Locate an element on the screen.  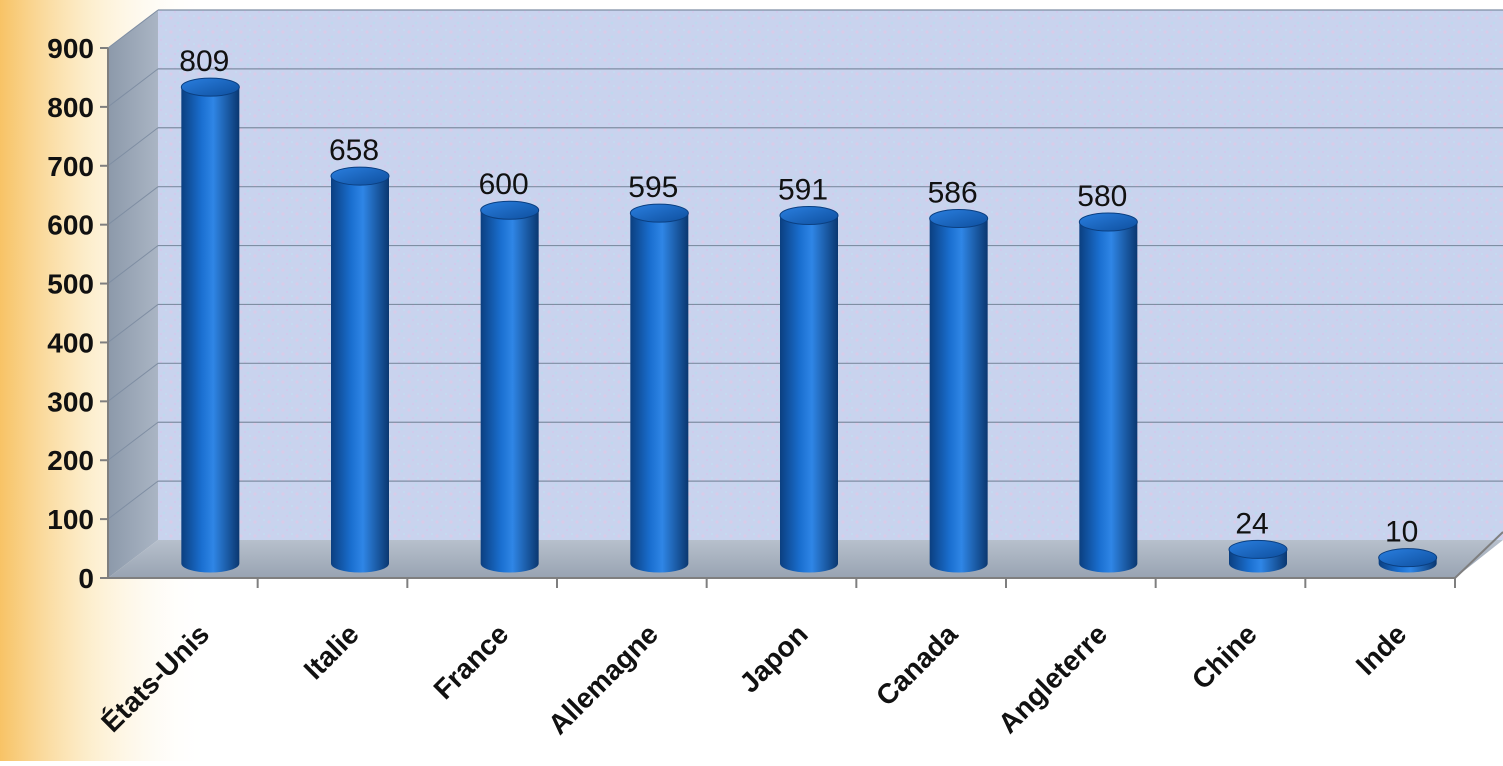
data-label: 580 is located at coordinates (1102, 196).